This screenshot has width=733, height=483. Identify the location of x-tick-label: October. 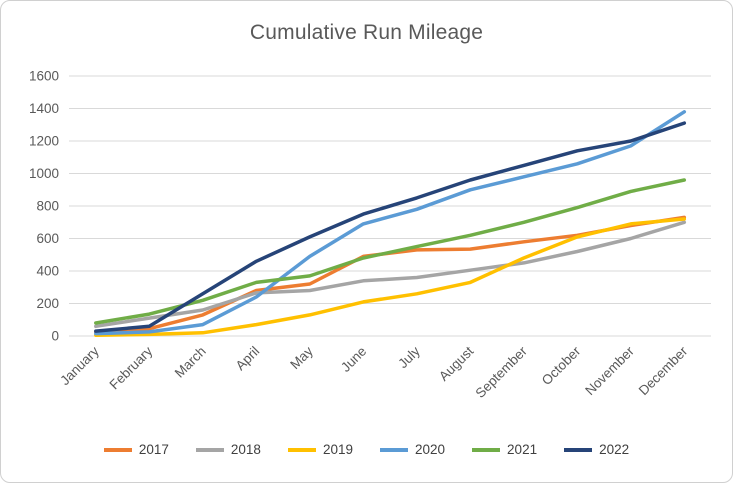
(561, 365).